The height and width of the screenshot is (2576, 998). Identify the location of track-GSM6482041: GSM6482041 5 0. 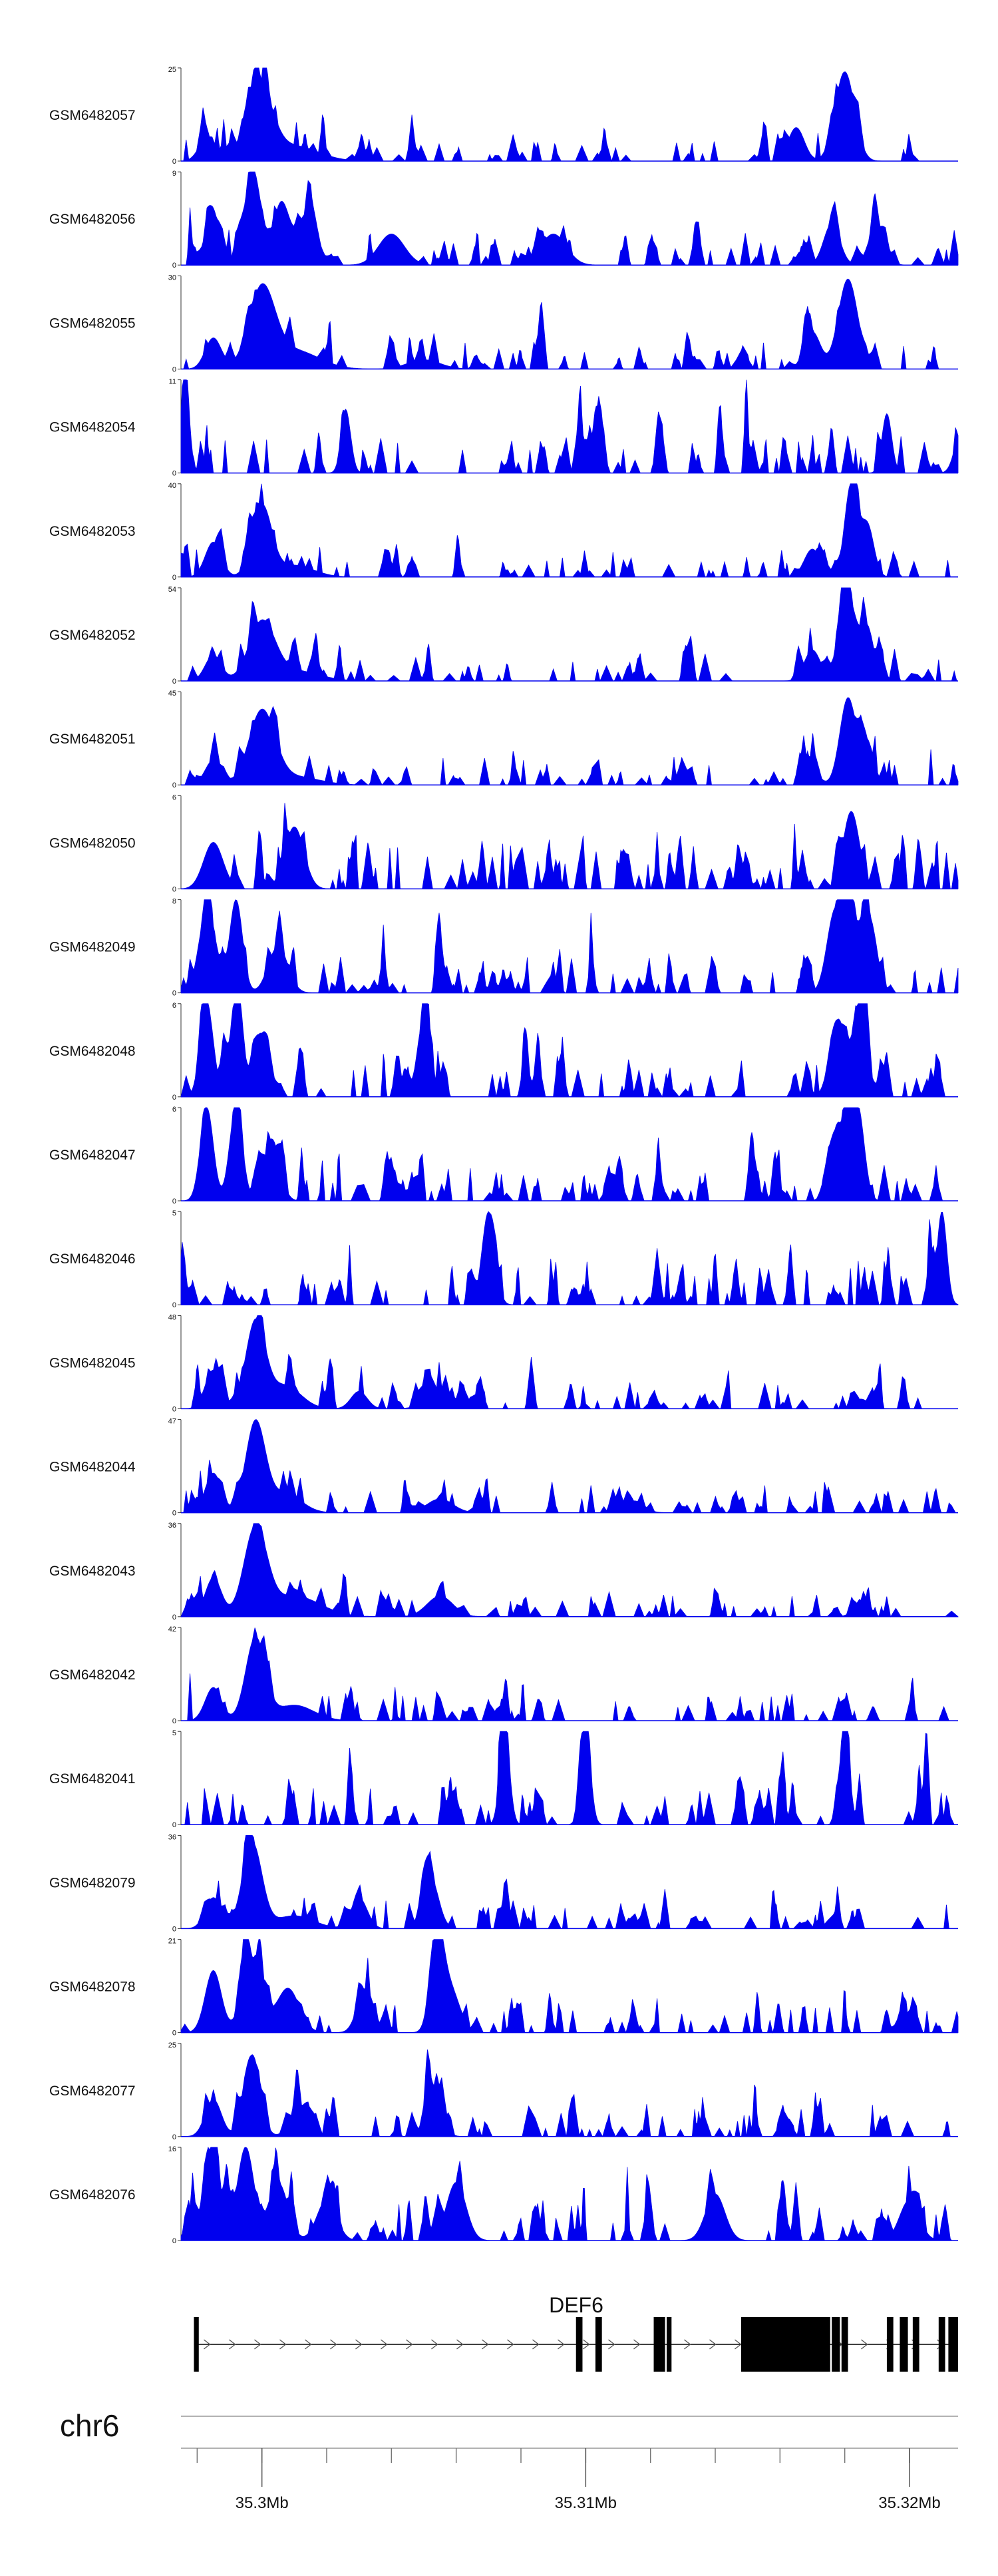
(503, 1779).